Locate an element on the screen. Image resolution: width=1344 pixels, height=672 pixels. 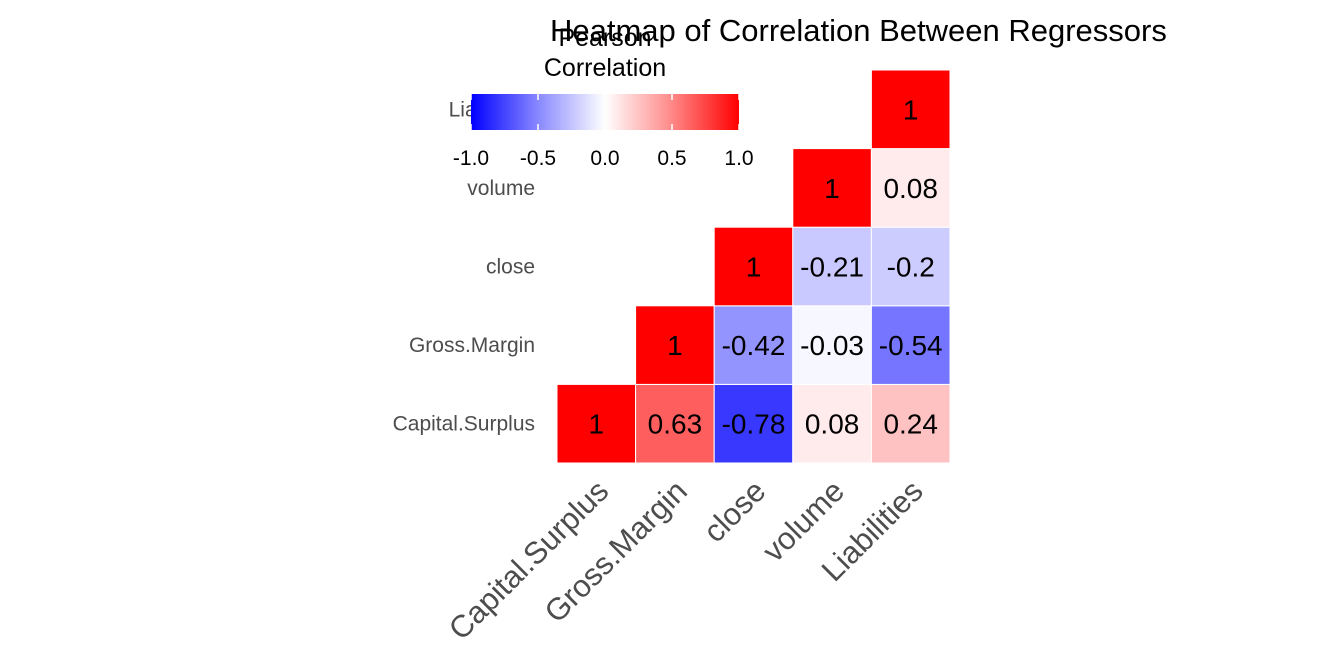
cell-value-label: 0.63 is located at coordinates (675, 424).